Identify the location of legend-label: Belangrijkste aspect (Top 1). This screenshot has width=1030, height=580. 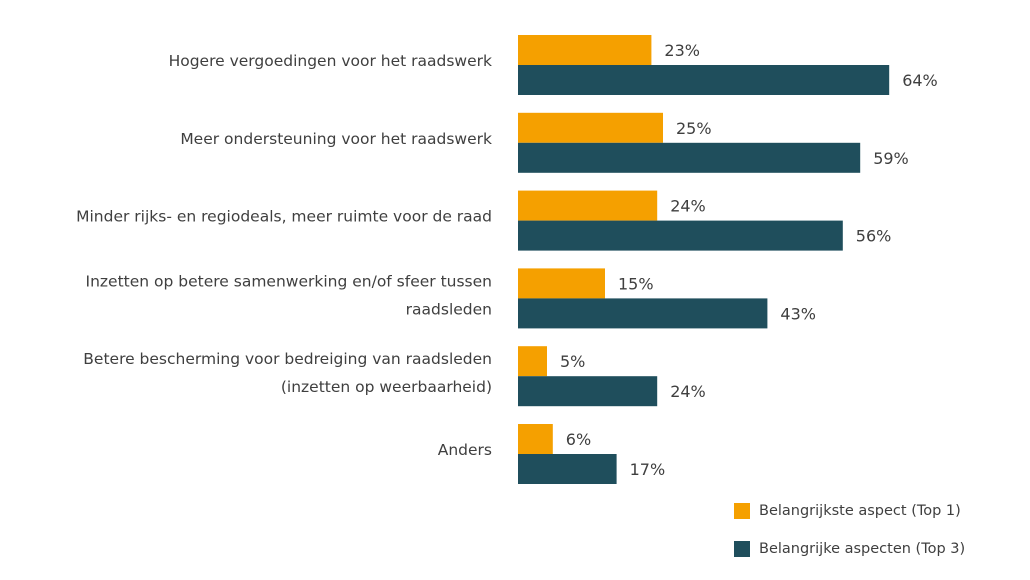
(860, 511).